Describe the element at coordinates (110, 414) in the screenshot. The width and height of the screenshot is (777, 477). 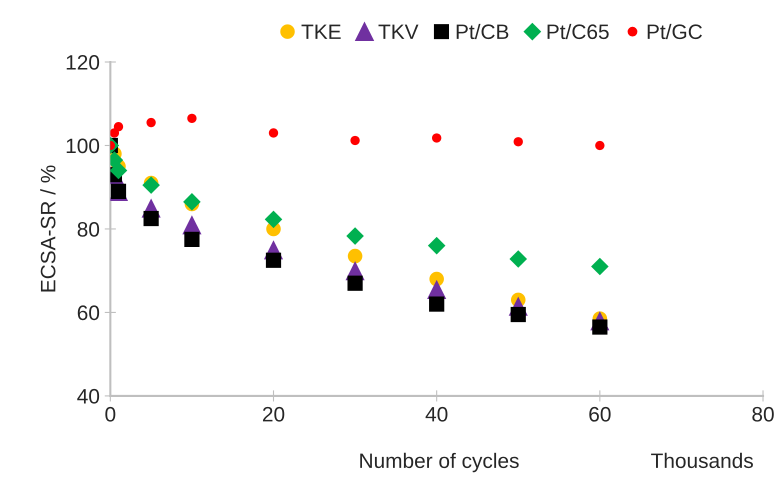
I see `x-tick-label: 0` at that location.